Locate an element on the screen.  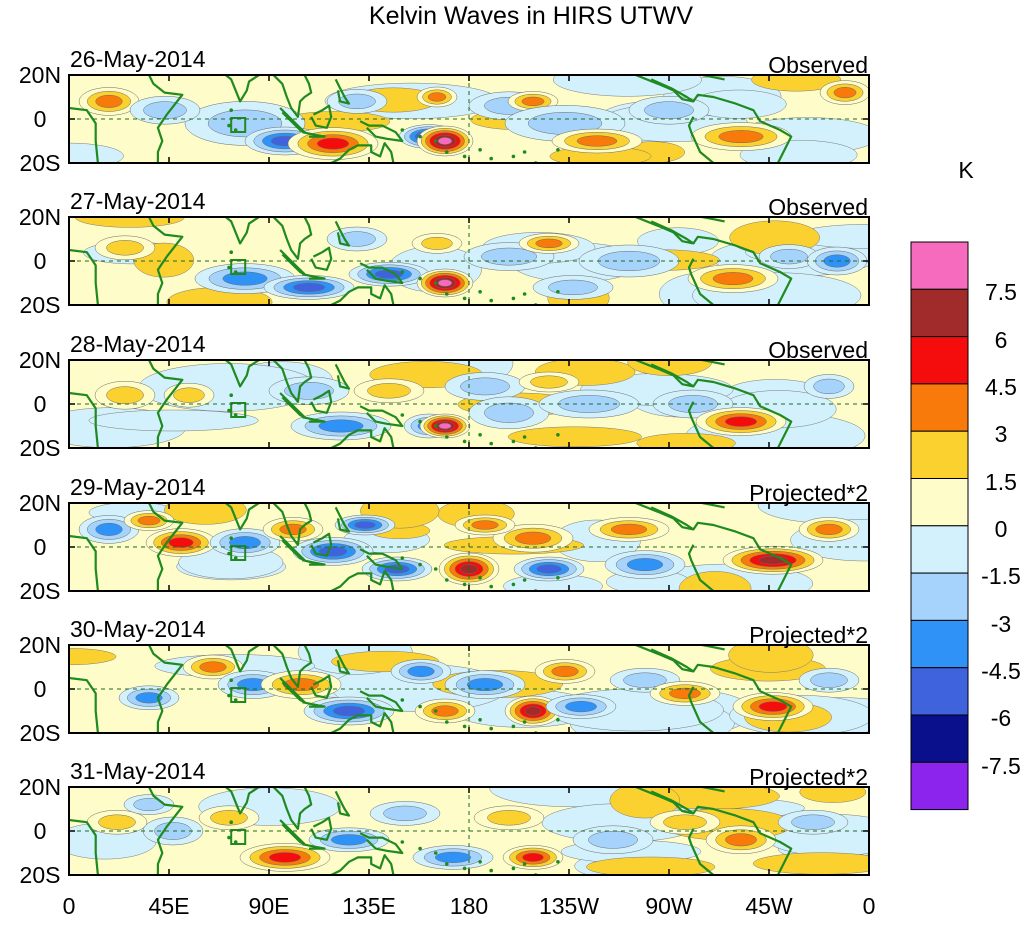
weak-anomaly-contour is located at coordinates (771, 659).